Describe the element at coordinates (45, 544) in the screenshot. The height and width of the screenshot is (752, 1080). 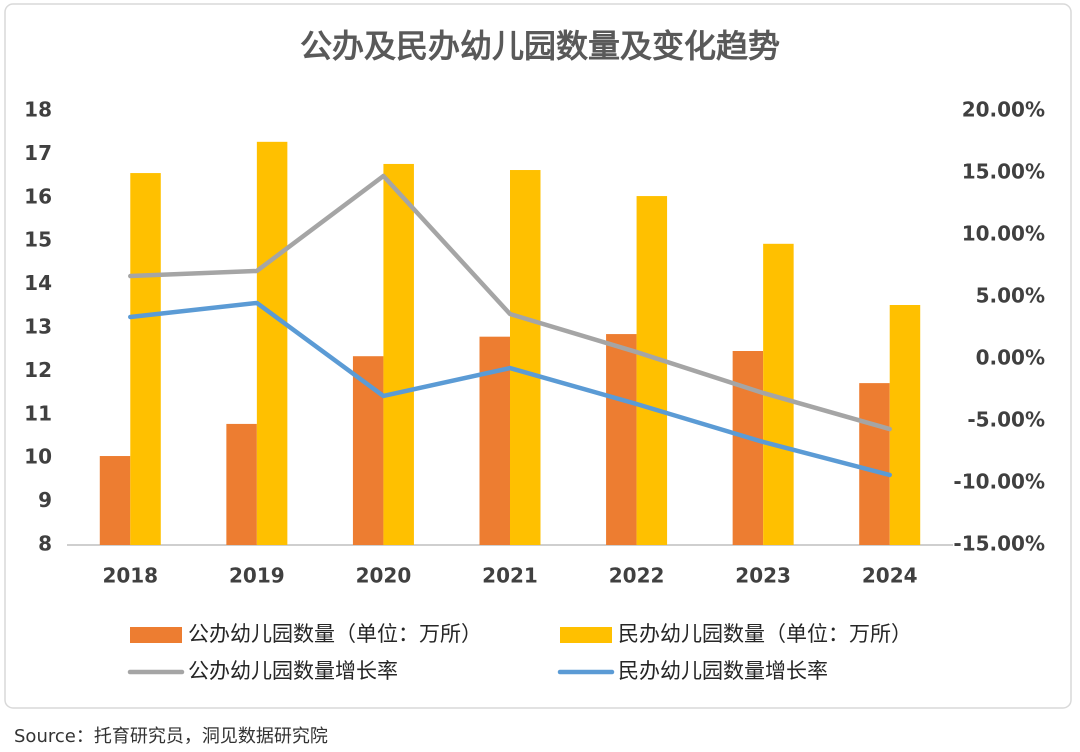
I see `y-tick-label: 8` at that location.